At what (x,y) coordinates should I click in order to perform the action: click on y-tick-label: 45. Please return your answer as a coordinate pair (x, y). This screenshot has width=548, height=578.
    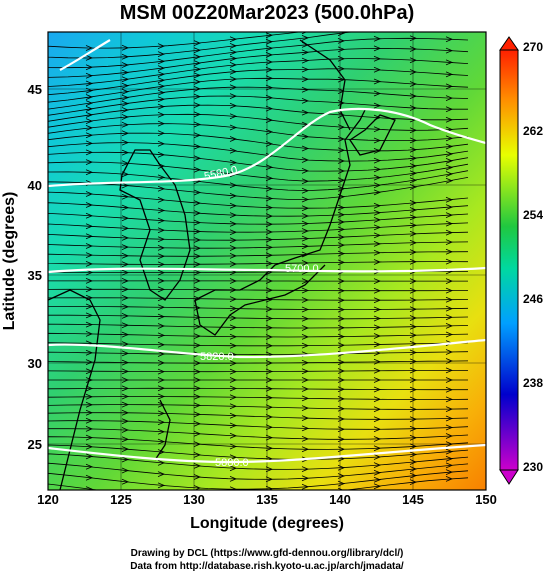
    Looking at the image, I should click on (35, 89).